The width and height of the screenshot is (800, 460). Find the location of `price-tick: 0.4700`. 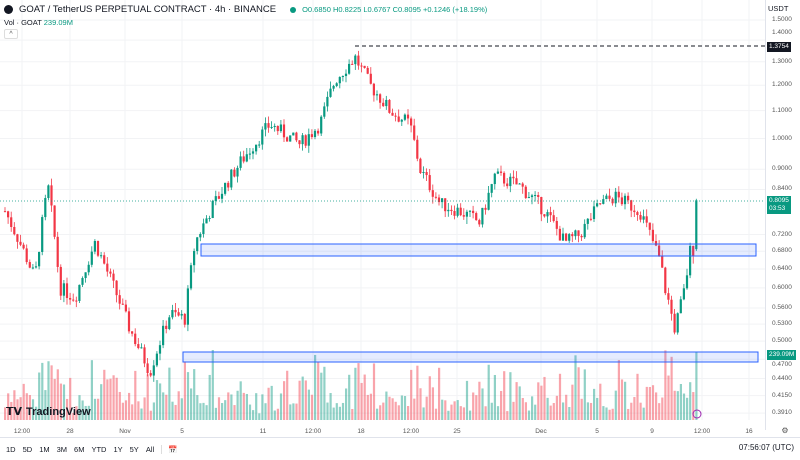

price-tick: 0.4700 is located at coordinates (782, 365).